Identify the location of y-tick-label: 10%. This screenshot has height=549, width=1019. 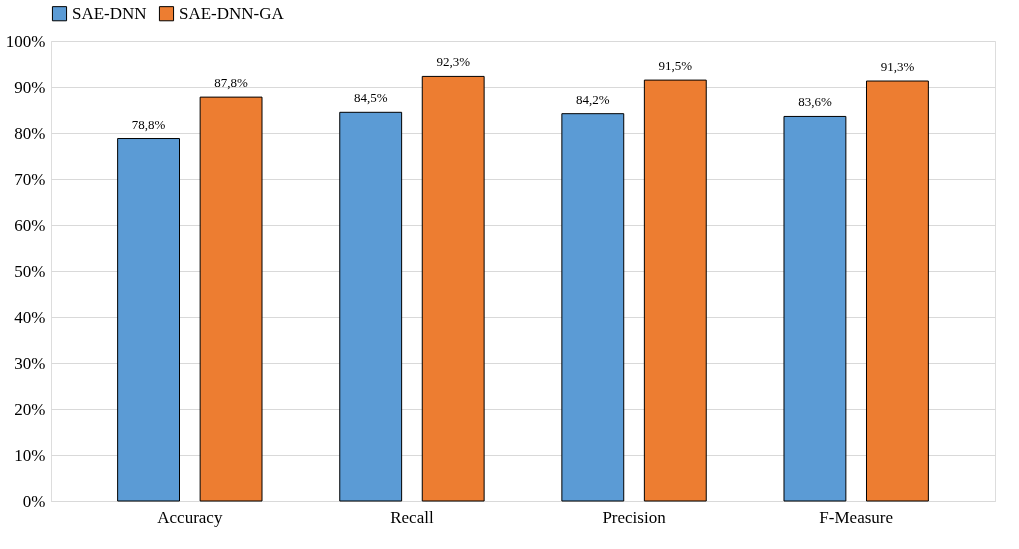
(30, 455).